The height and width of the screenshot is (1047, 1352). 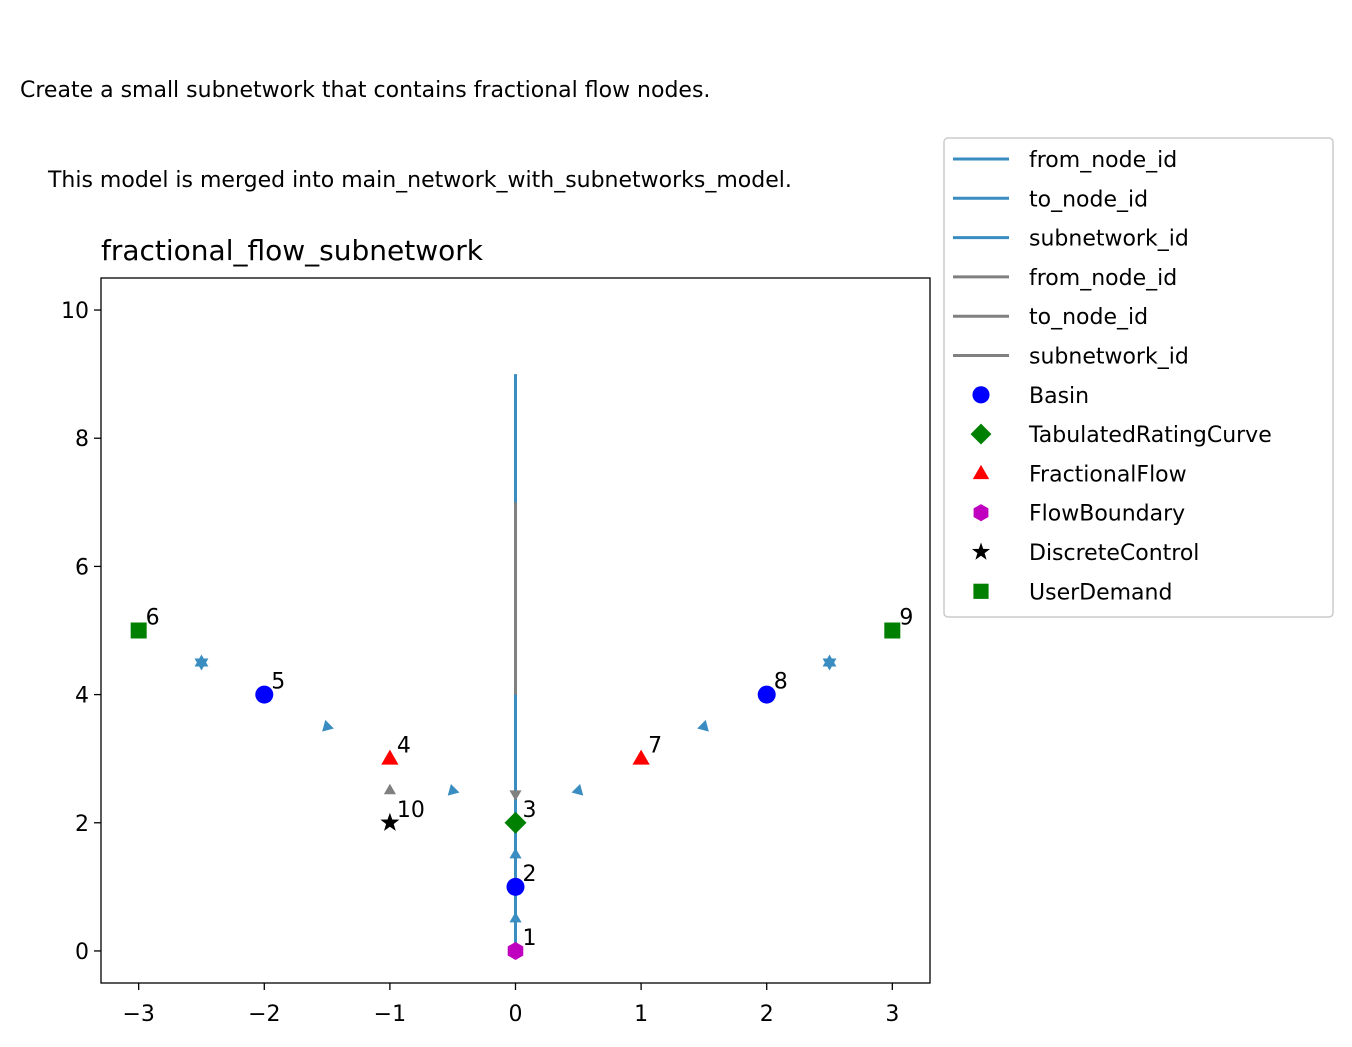 I want to click on legend-userdemand-swatch, so click(x=981, y=591).